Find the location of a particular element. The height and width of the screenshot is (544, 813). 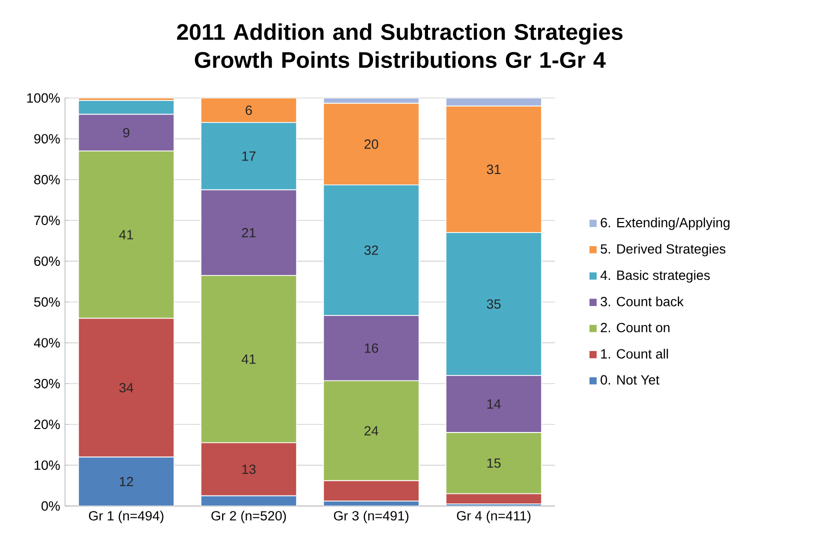

data-label: 6 is located at coordinates (249, 110).